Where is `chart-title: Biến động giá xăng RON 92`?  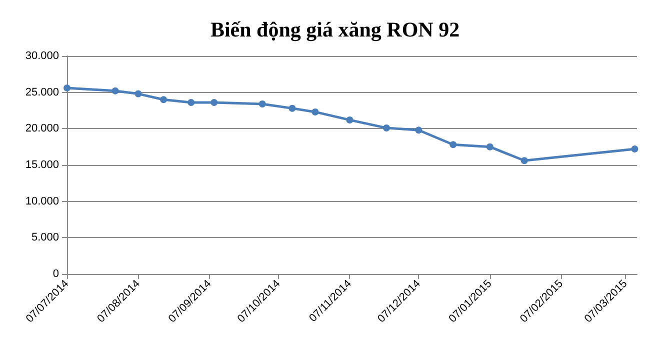
chart-title: Biến động giá xăng RON 92 is located at coordinates (335, 30).